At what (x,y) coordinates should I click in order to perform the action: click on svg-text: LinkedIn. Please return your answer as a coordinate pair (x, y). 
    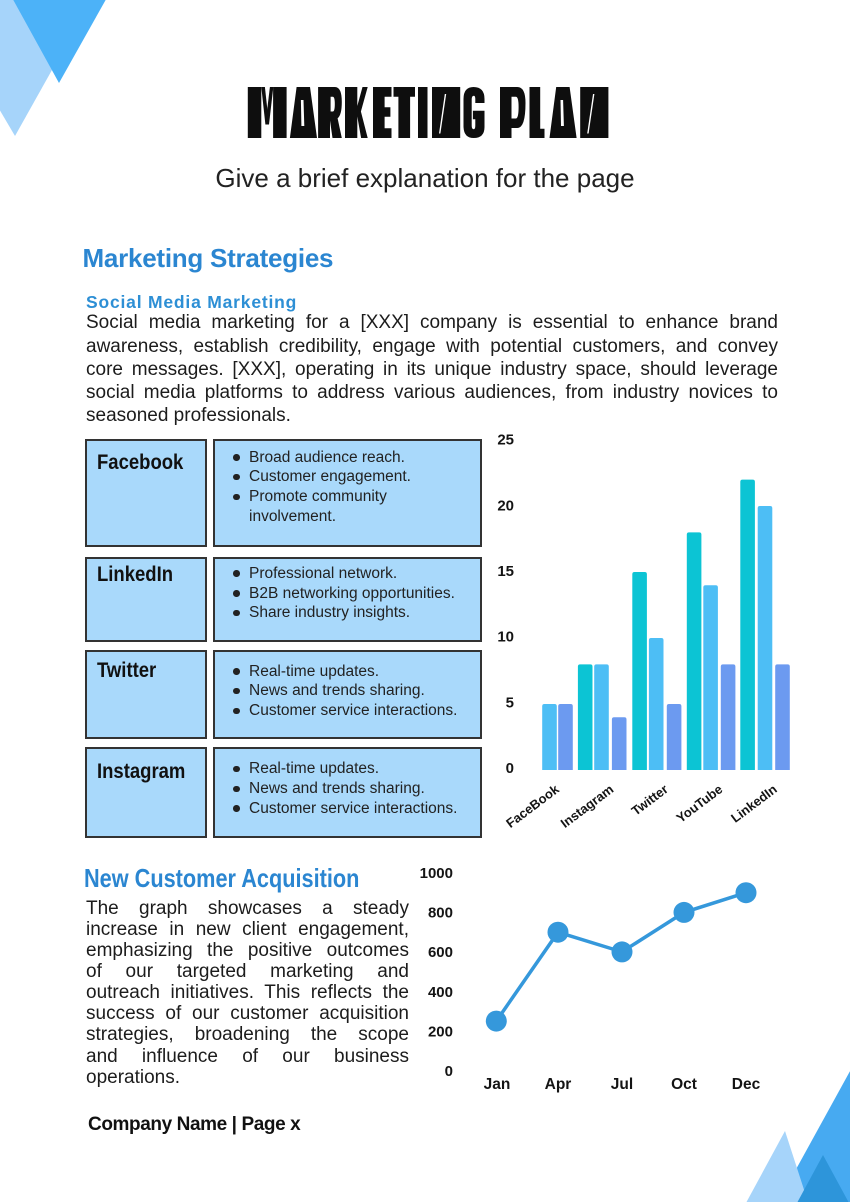
    Looking at the image, I should click on (754, 803).